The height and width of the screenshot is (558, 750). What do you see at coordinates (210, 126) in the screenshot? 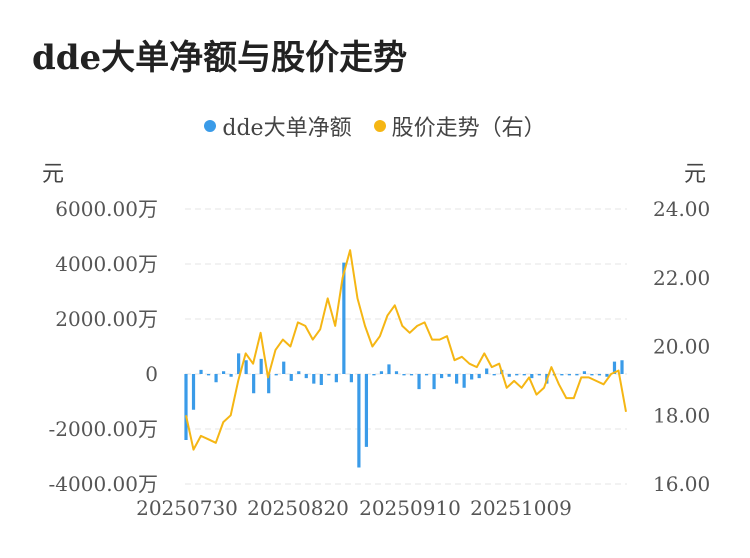
I see `legend-dot-dde-icon` at bounding box center [210, 126].